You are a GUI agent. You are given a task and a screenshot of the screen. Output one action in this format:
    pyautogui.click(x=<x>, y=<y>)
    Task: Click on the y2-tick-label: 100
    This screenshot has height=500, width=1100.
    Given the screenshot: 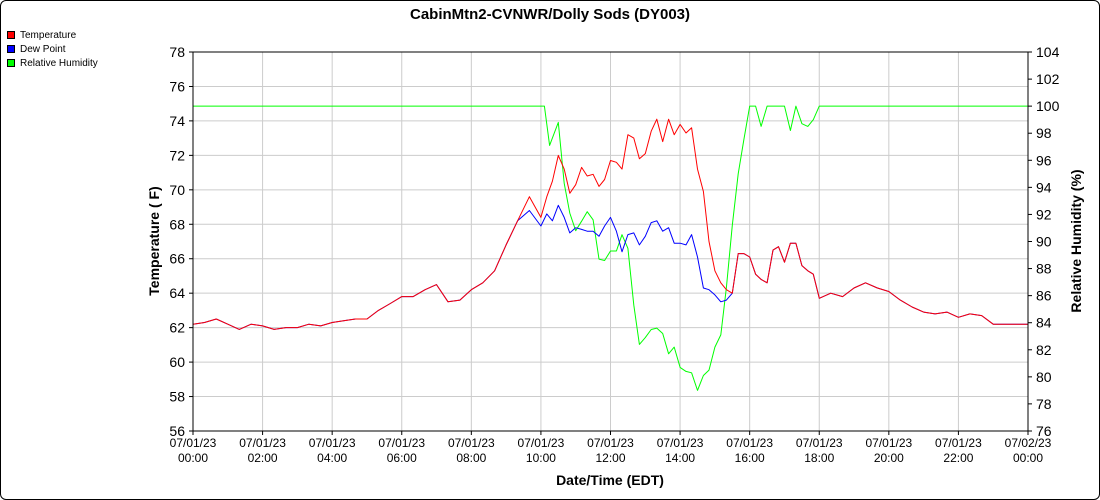 What is the action you would take?
    pyautogui.click(x=1048, y=106)
    